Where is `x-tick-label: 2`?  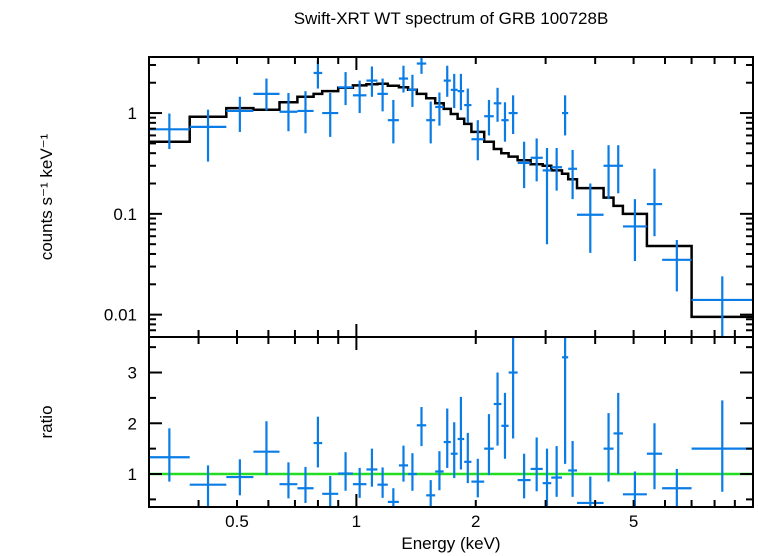 x-tick-label: 2 is located at coordinates (475, 521).